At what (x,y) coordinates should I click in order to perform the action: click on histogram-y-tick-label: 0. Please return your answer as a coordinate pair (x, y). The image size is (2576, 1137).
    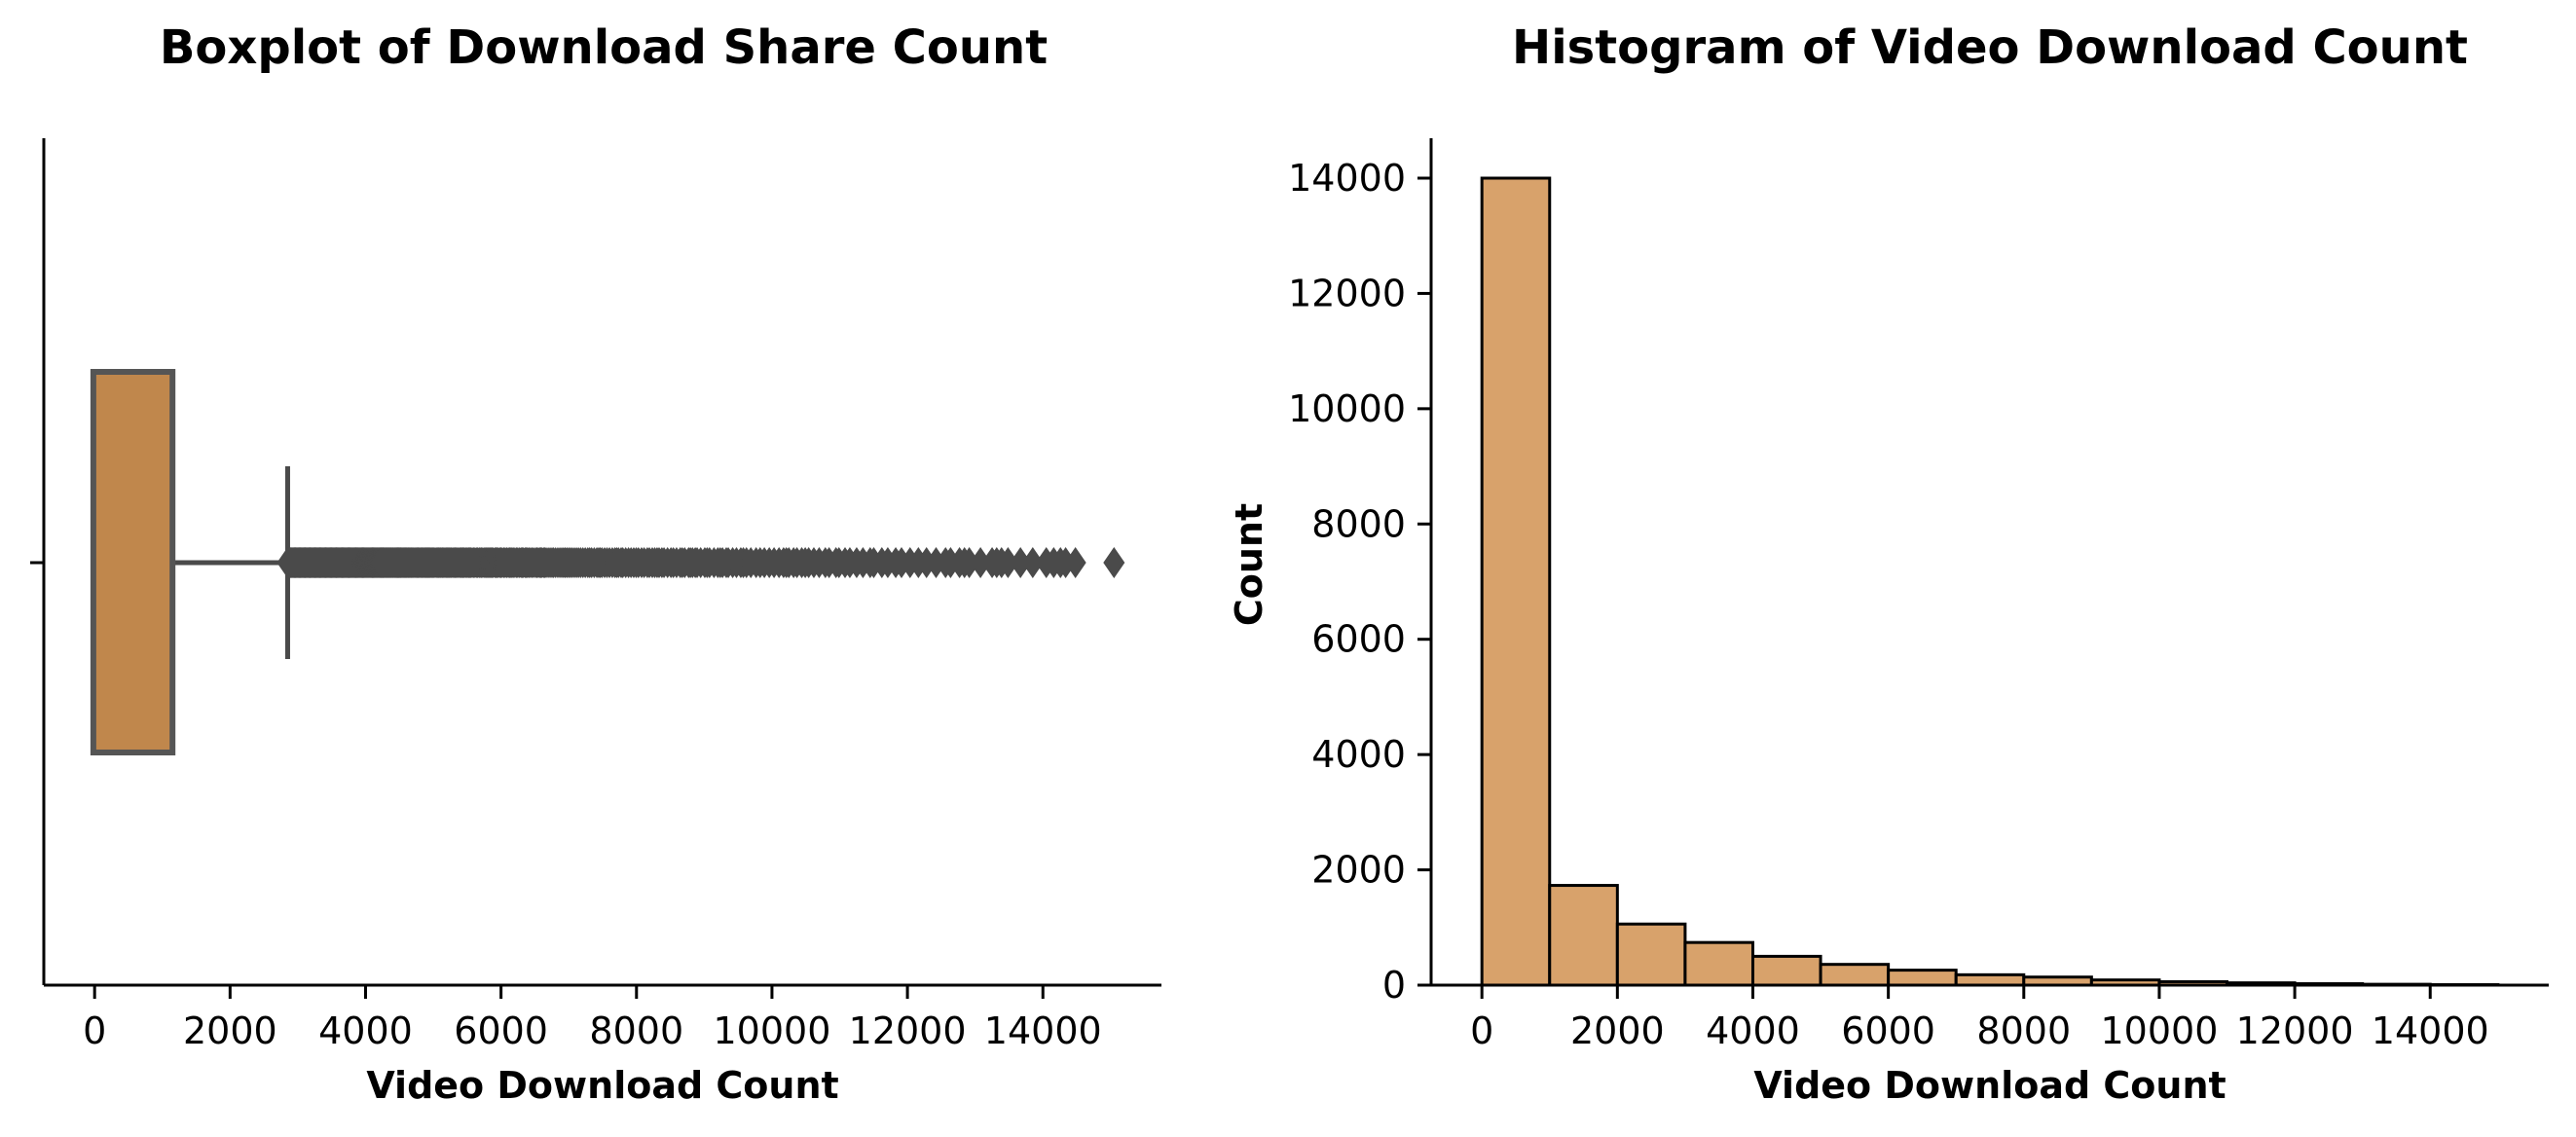
    Looking at the image, I should click on (1394, 985).